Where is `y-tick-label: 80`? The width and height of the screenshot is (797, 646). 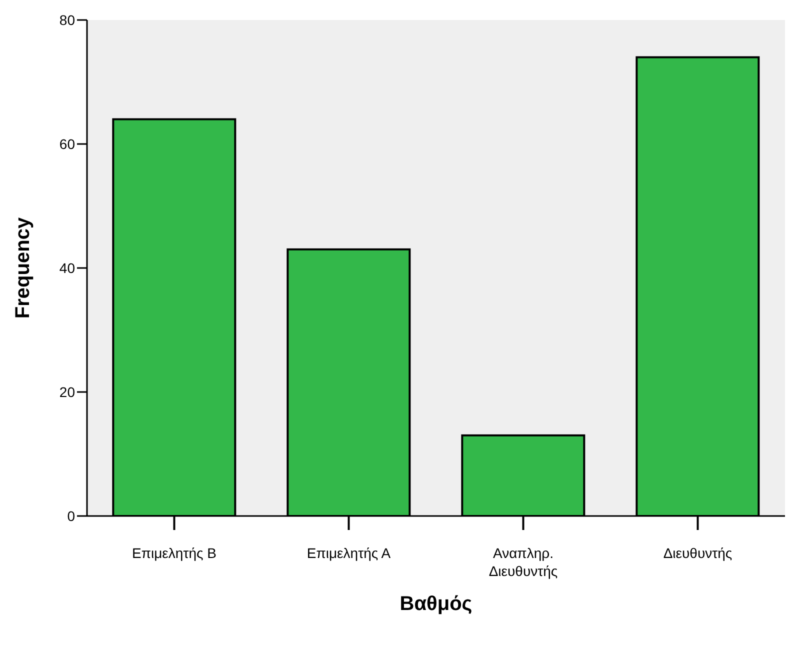
y-tick-label: 80 is located at coordinates (67, 20).